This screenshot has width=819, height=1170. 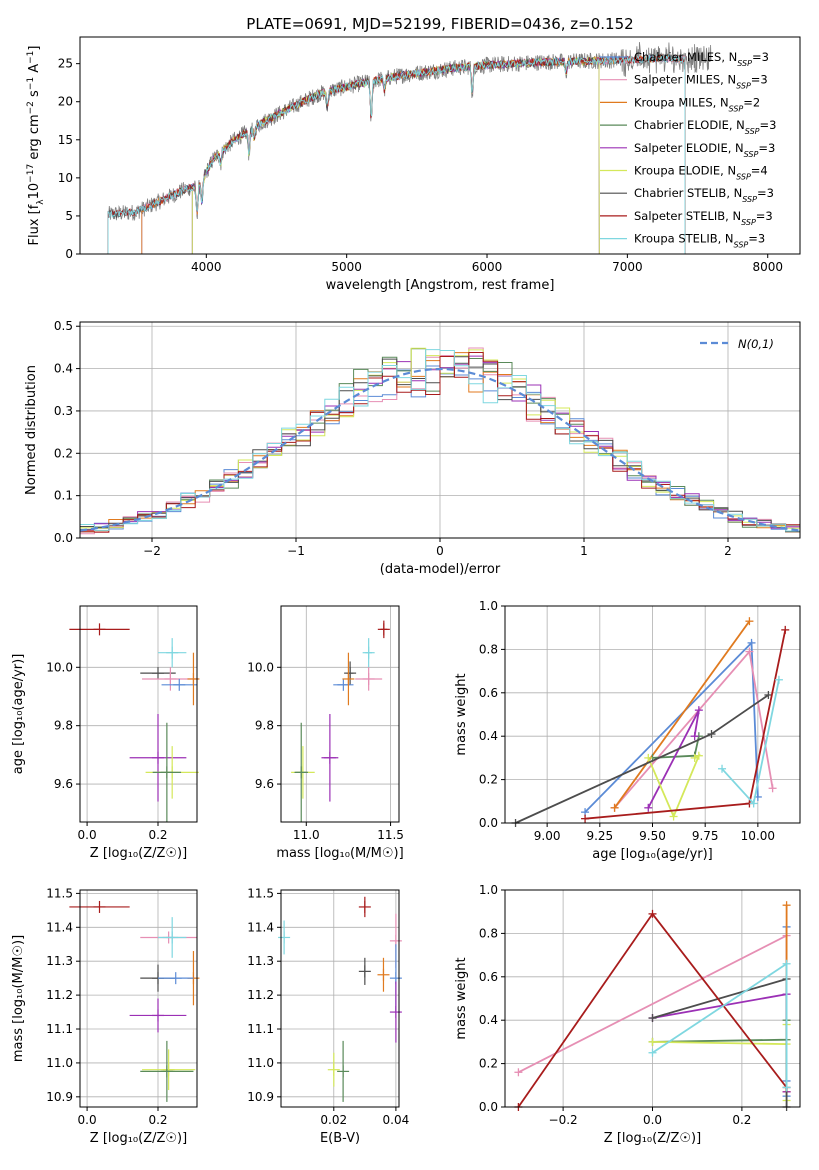 What do you see at coordinates (584, 551) in the screenshot?
I see `x-tick-label: 1` at bounding box center [584, 551].